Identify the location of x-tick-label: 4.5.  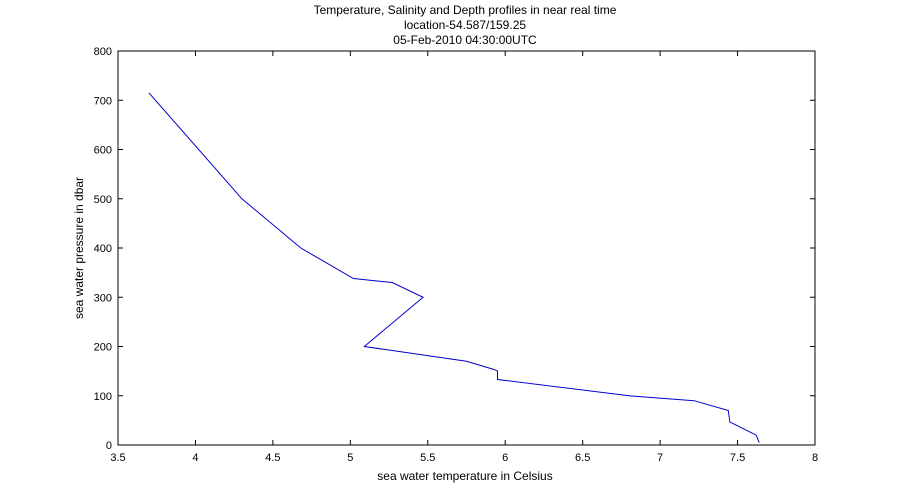
(272, 458).